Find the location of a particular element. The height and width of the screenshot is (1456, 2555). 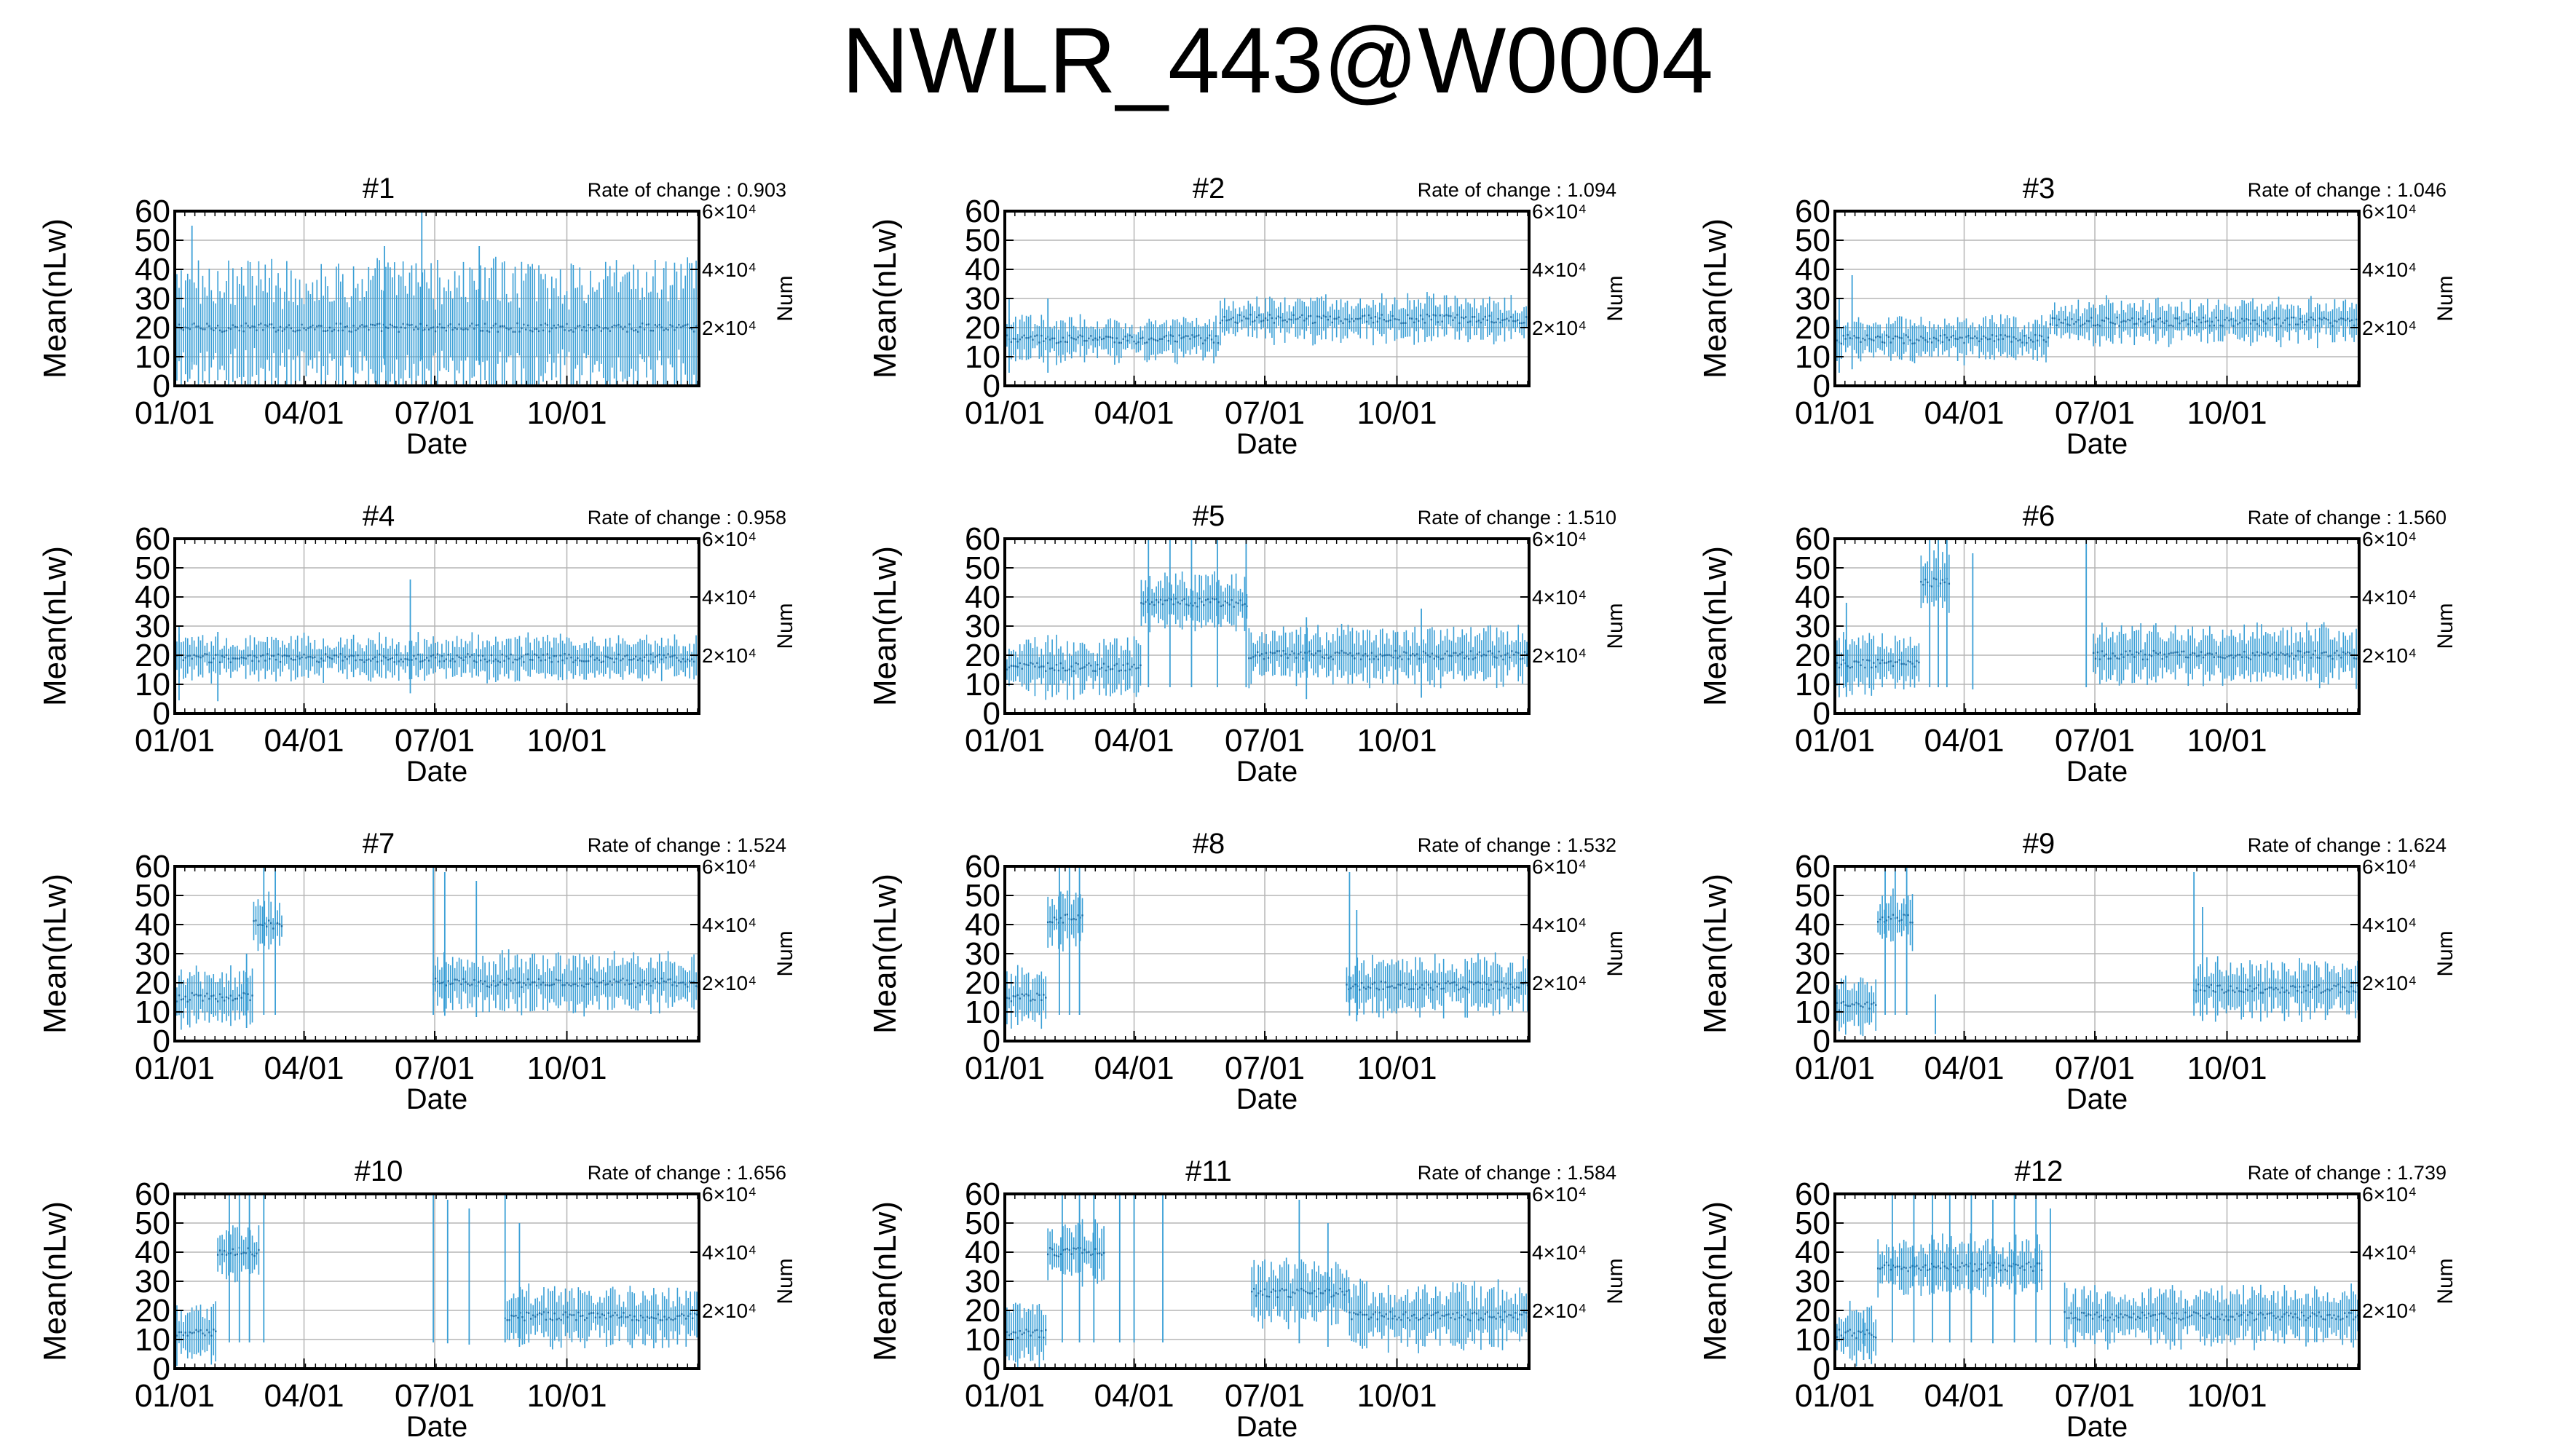

y-axis-label: Mean(nLw) is located at coordinates (885, 626).